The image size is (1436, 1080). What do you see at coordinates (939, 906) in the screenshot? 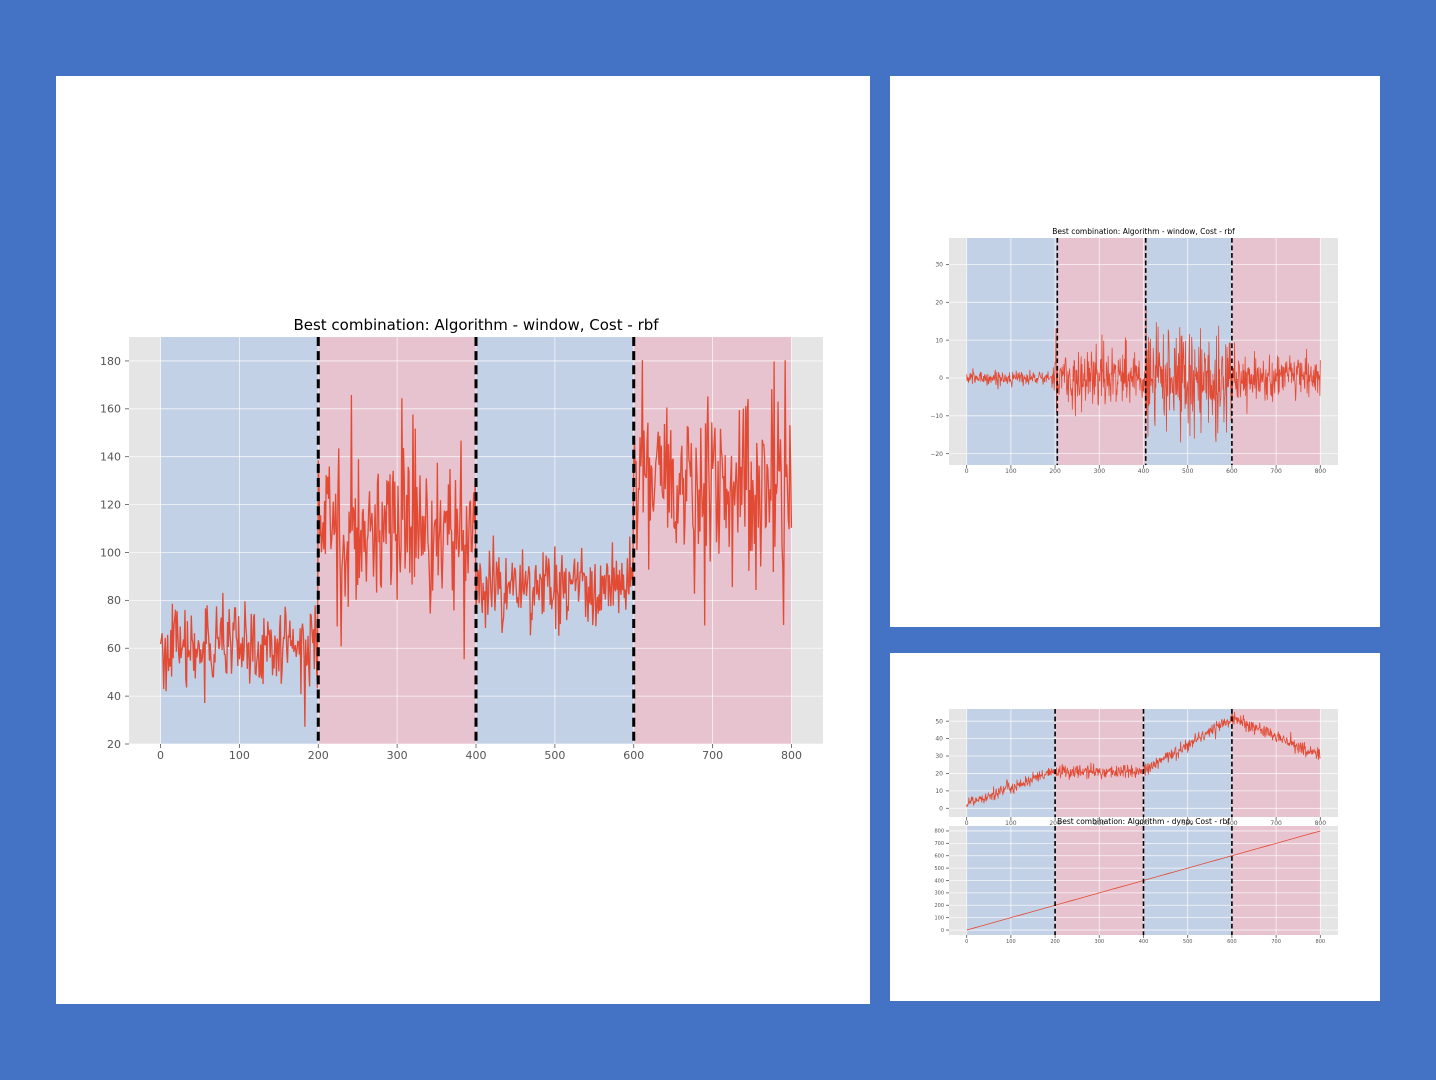
I see `y-tick-label: 200` at bounding box center [939, 906].